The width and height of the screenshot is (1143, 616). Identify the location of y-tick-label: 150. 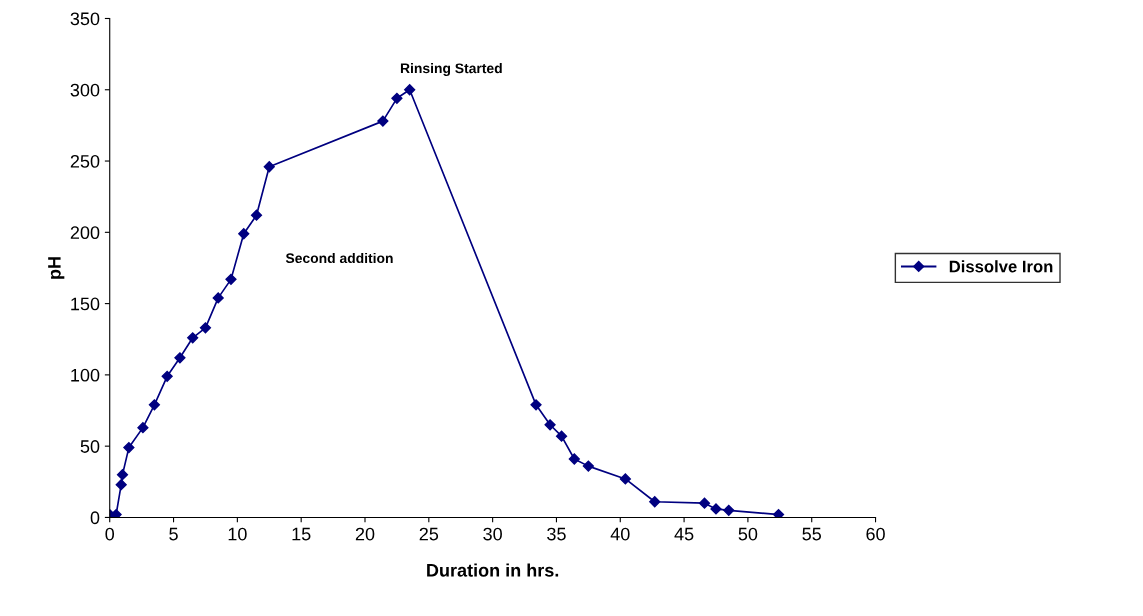
(85, 304).